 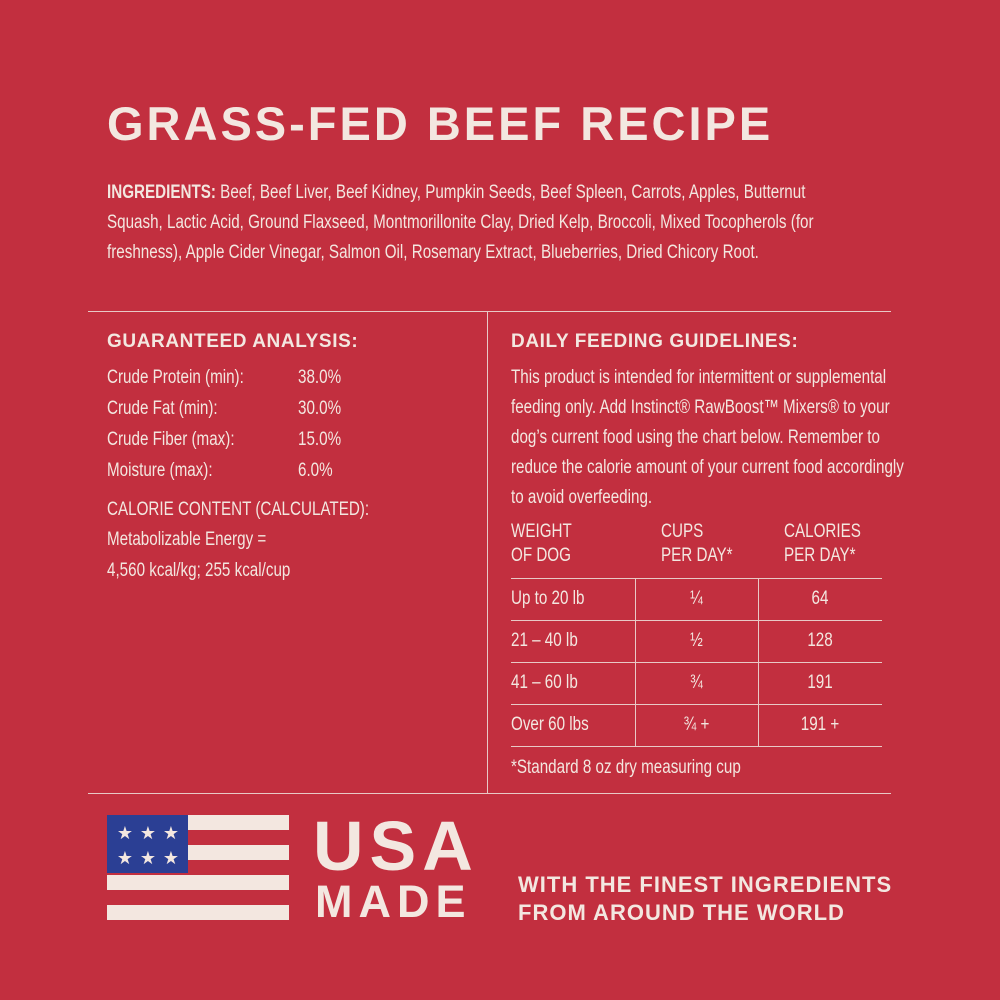 What do you see at coordinates (682, 531) in the screenshot?
I see `table-header: CUPS` at bounding box center [682, 531].